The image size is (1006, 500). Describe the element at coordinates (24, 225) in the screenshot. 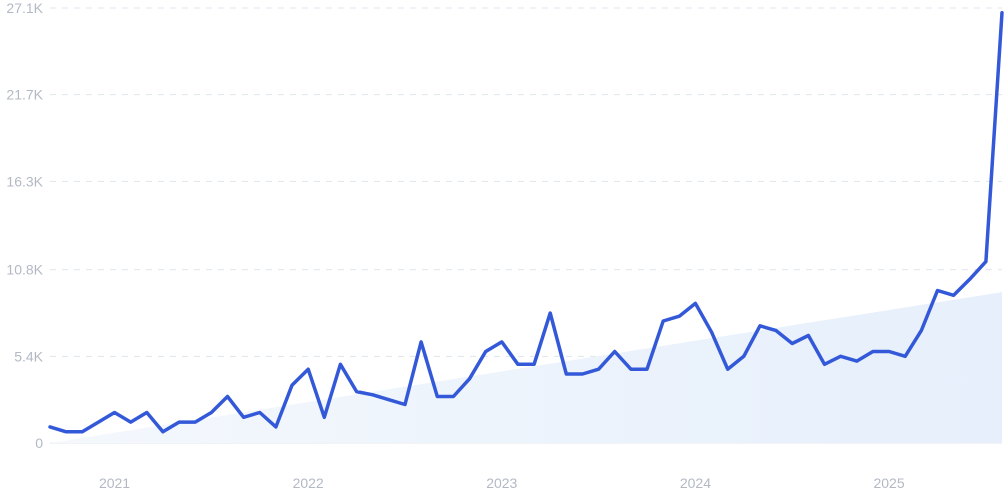

I see `y-axis-ticks: 0 5.4K 10.8K 16.3K 21.7K 27.1K` at that location.